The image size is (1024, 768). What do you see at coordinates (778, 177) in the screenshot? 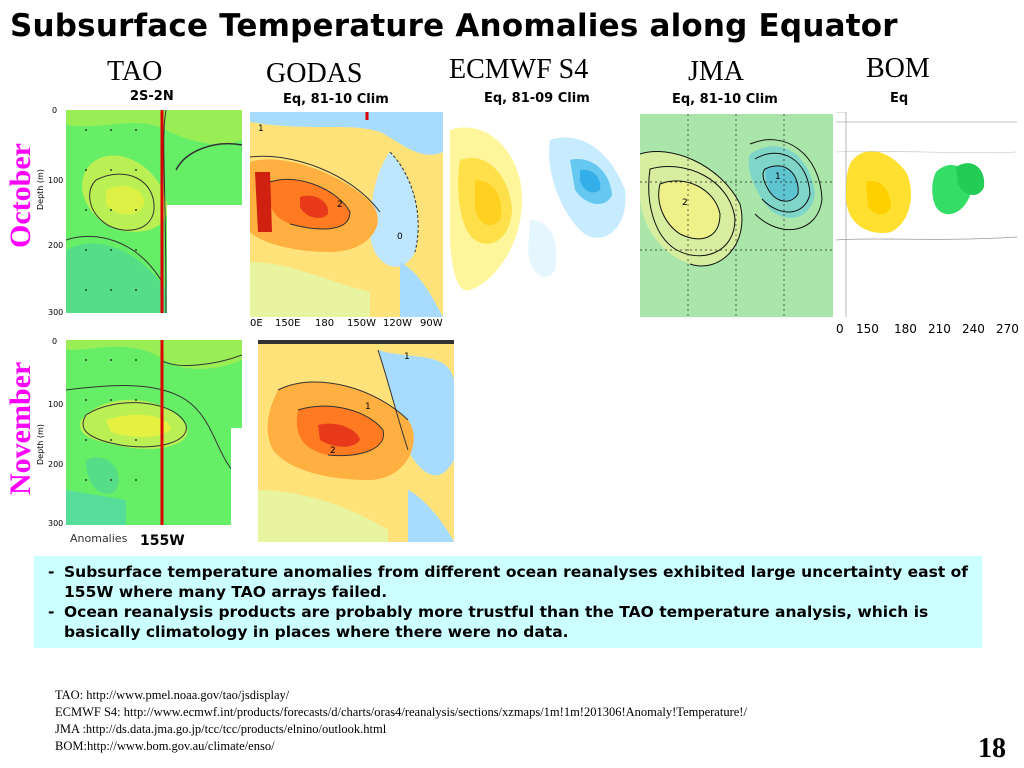
I see `jma-contour-label-1: 1` at bounding box center [778, 177].